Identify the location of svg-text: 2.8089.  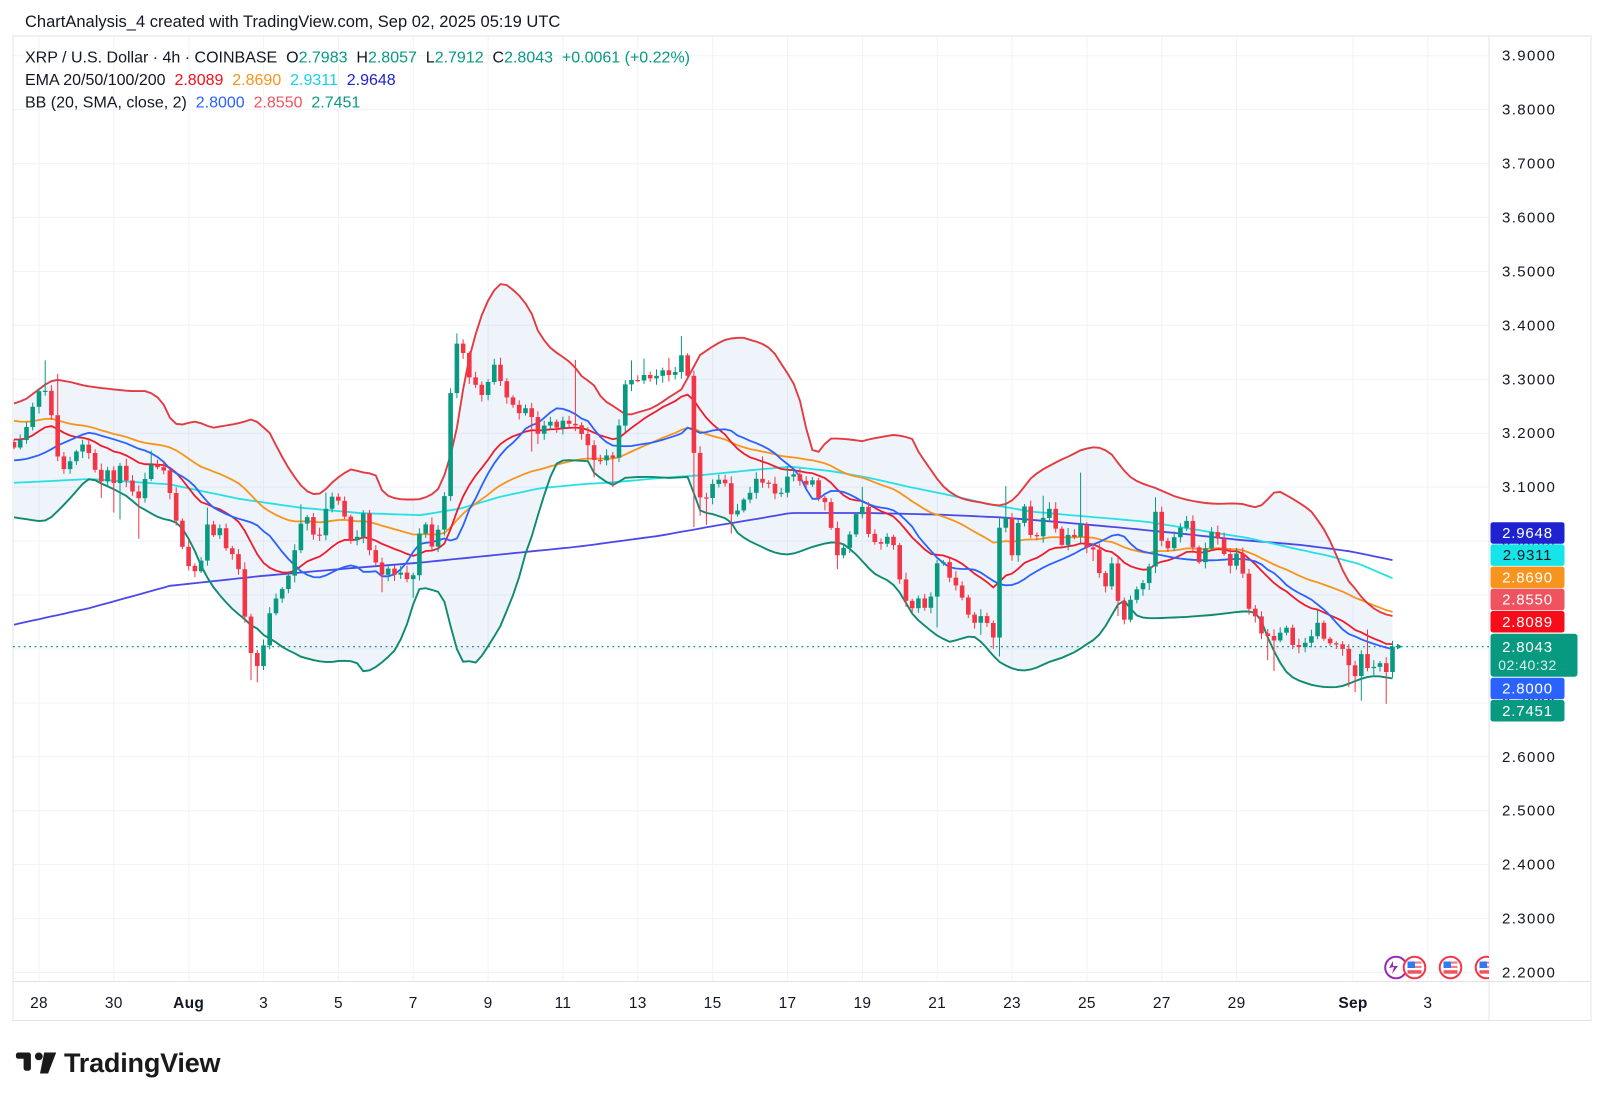
(1527, 622).